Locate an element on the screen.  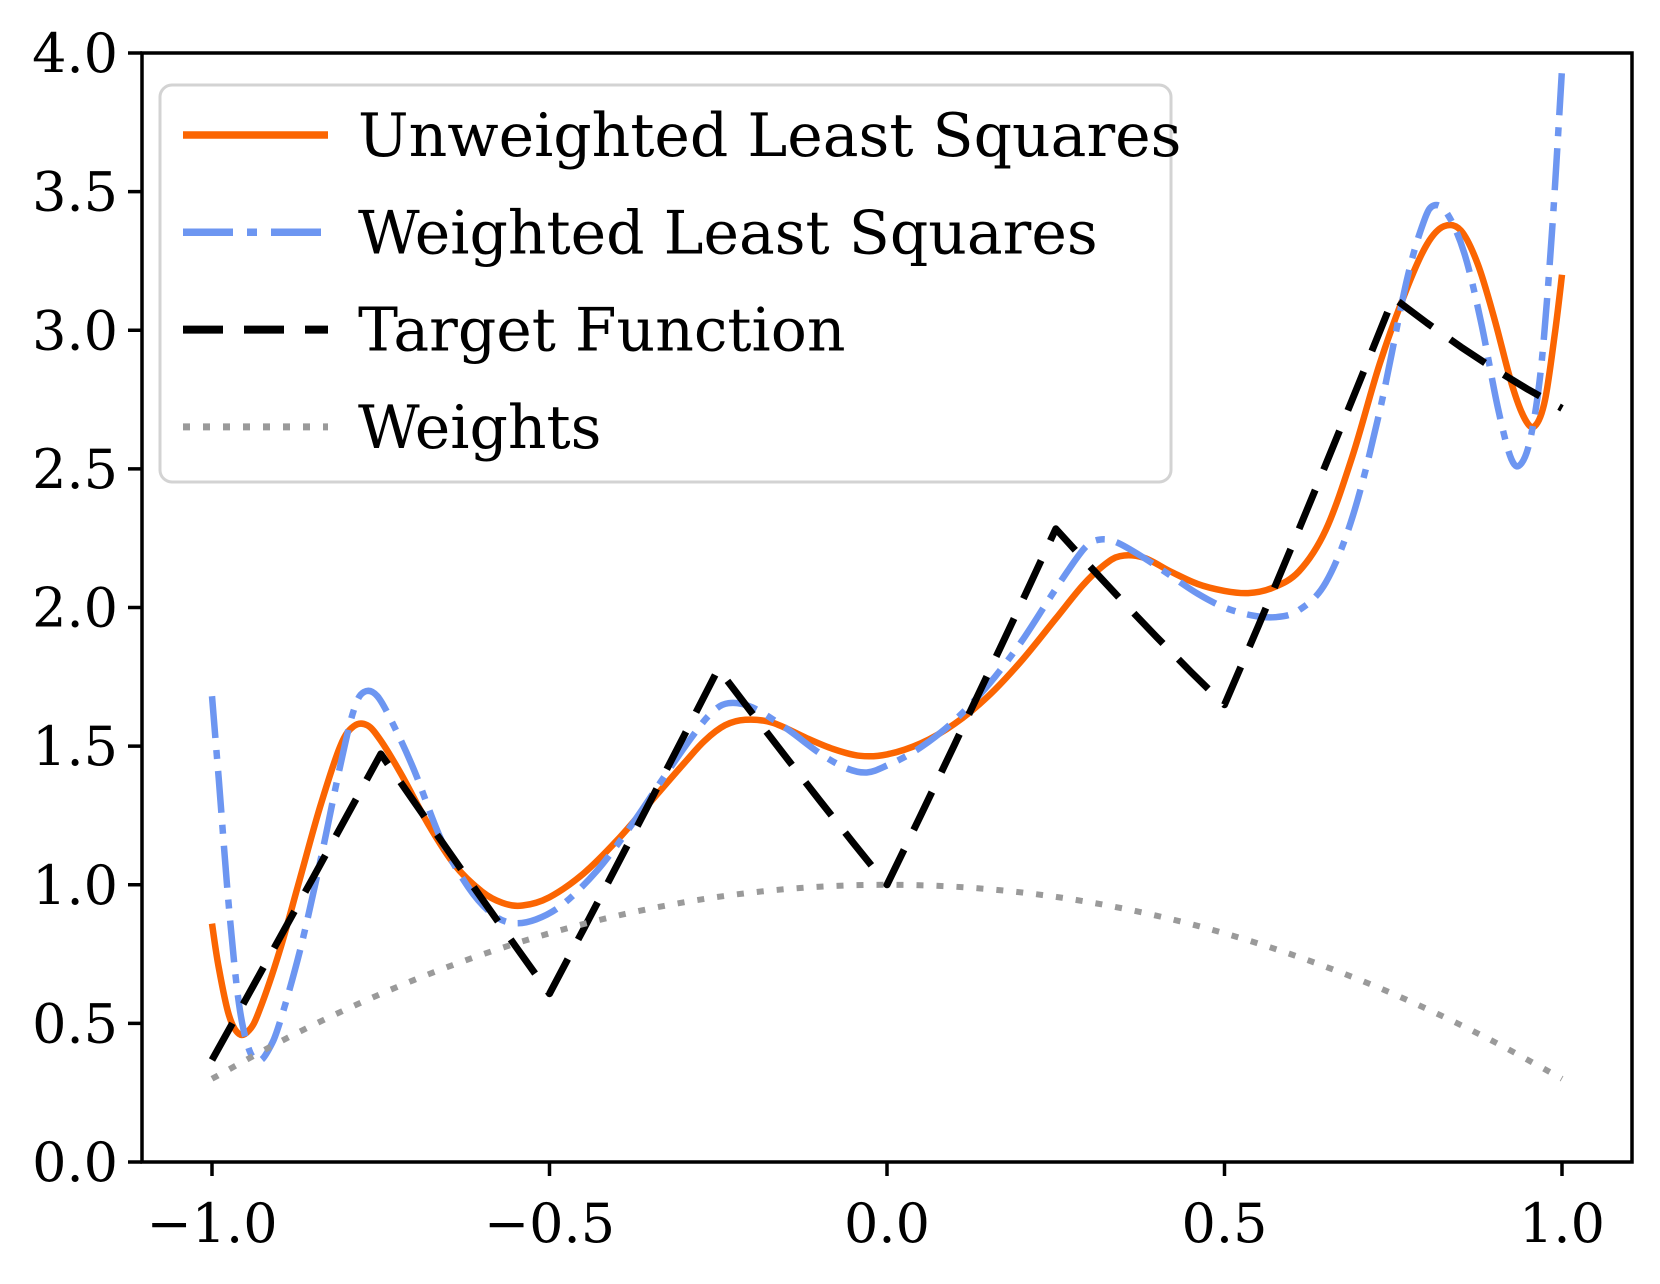
y-tick-label: 2.0 is located at coordinates (75, 608).